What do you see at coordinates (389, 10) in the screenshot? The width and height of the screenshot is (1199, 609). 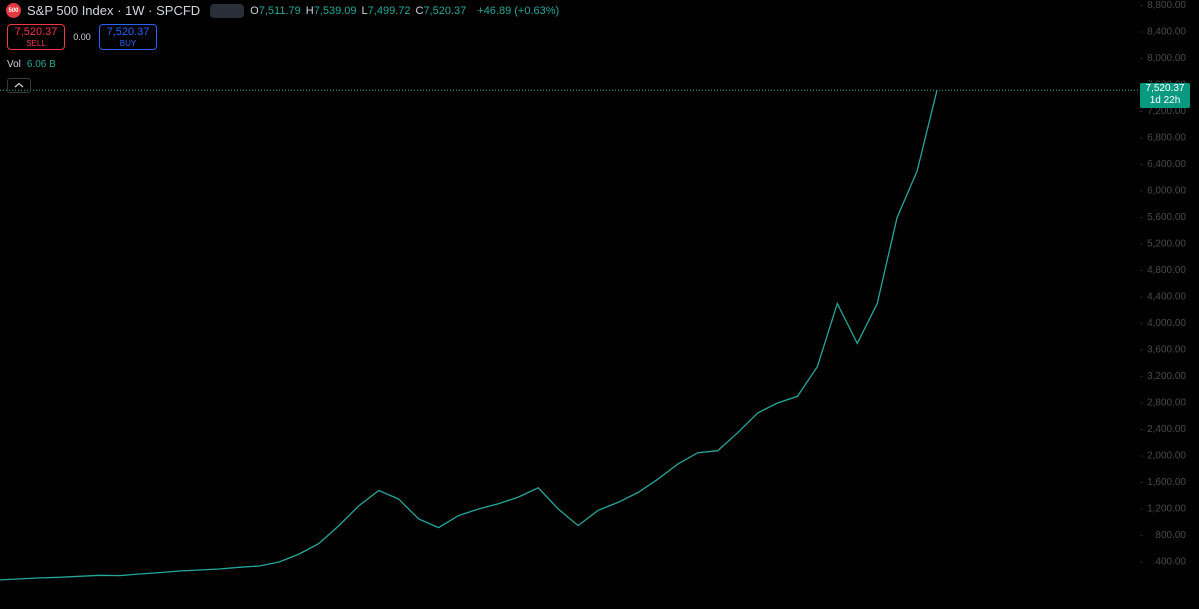 I see `ohlc-value: 7,499.72` at bounding box center [389, 10].